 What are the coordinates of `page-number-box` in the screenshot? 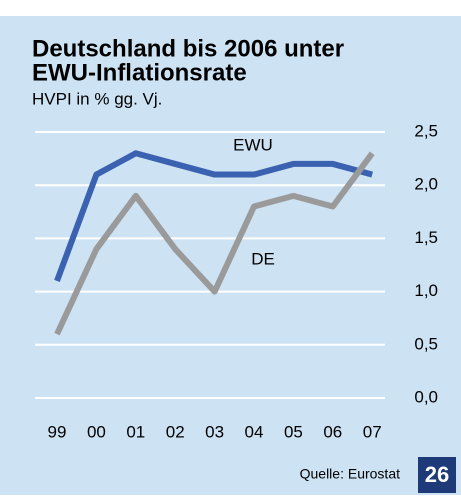 It's located at (437, 475).